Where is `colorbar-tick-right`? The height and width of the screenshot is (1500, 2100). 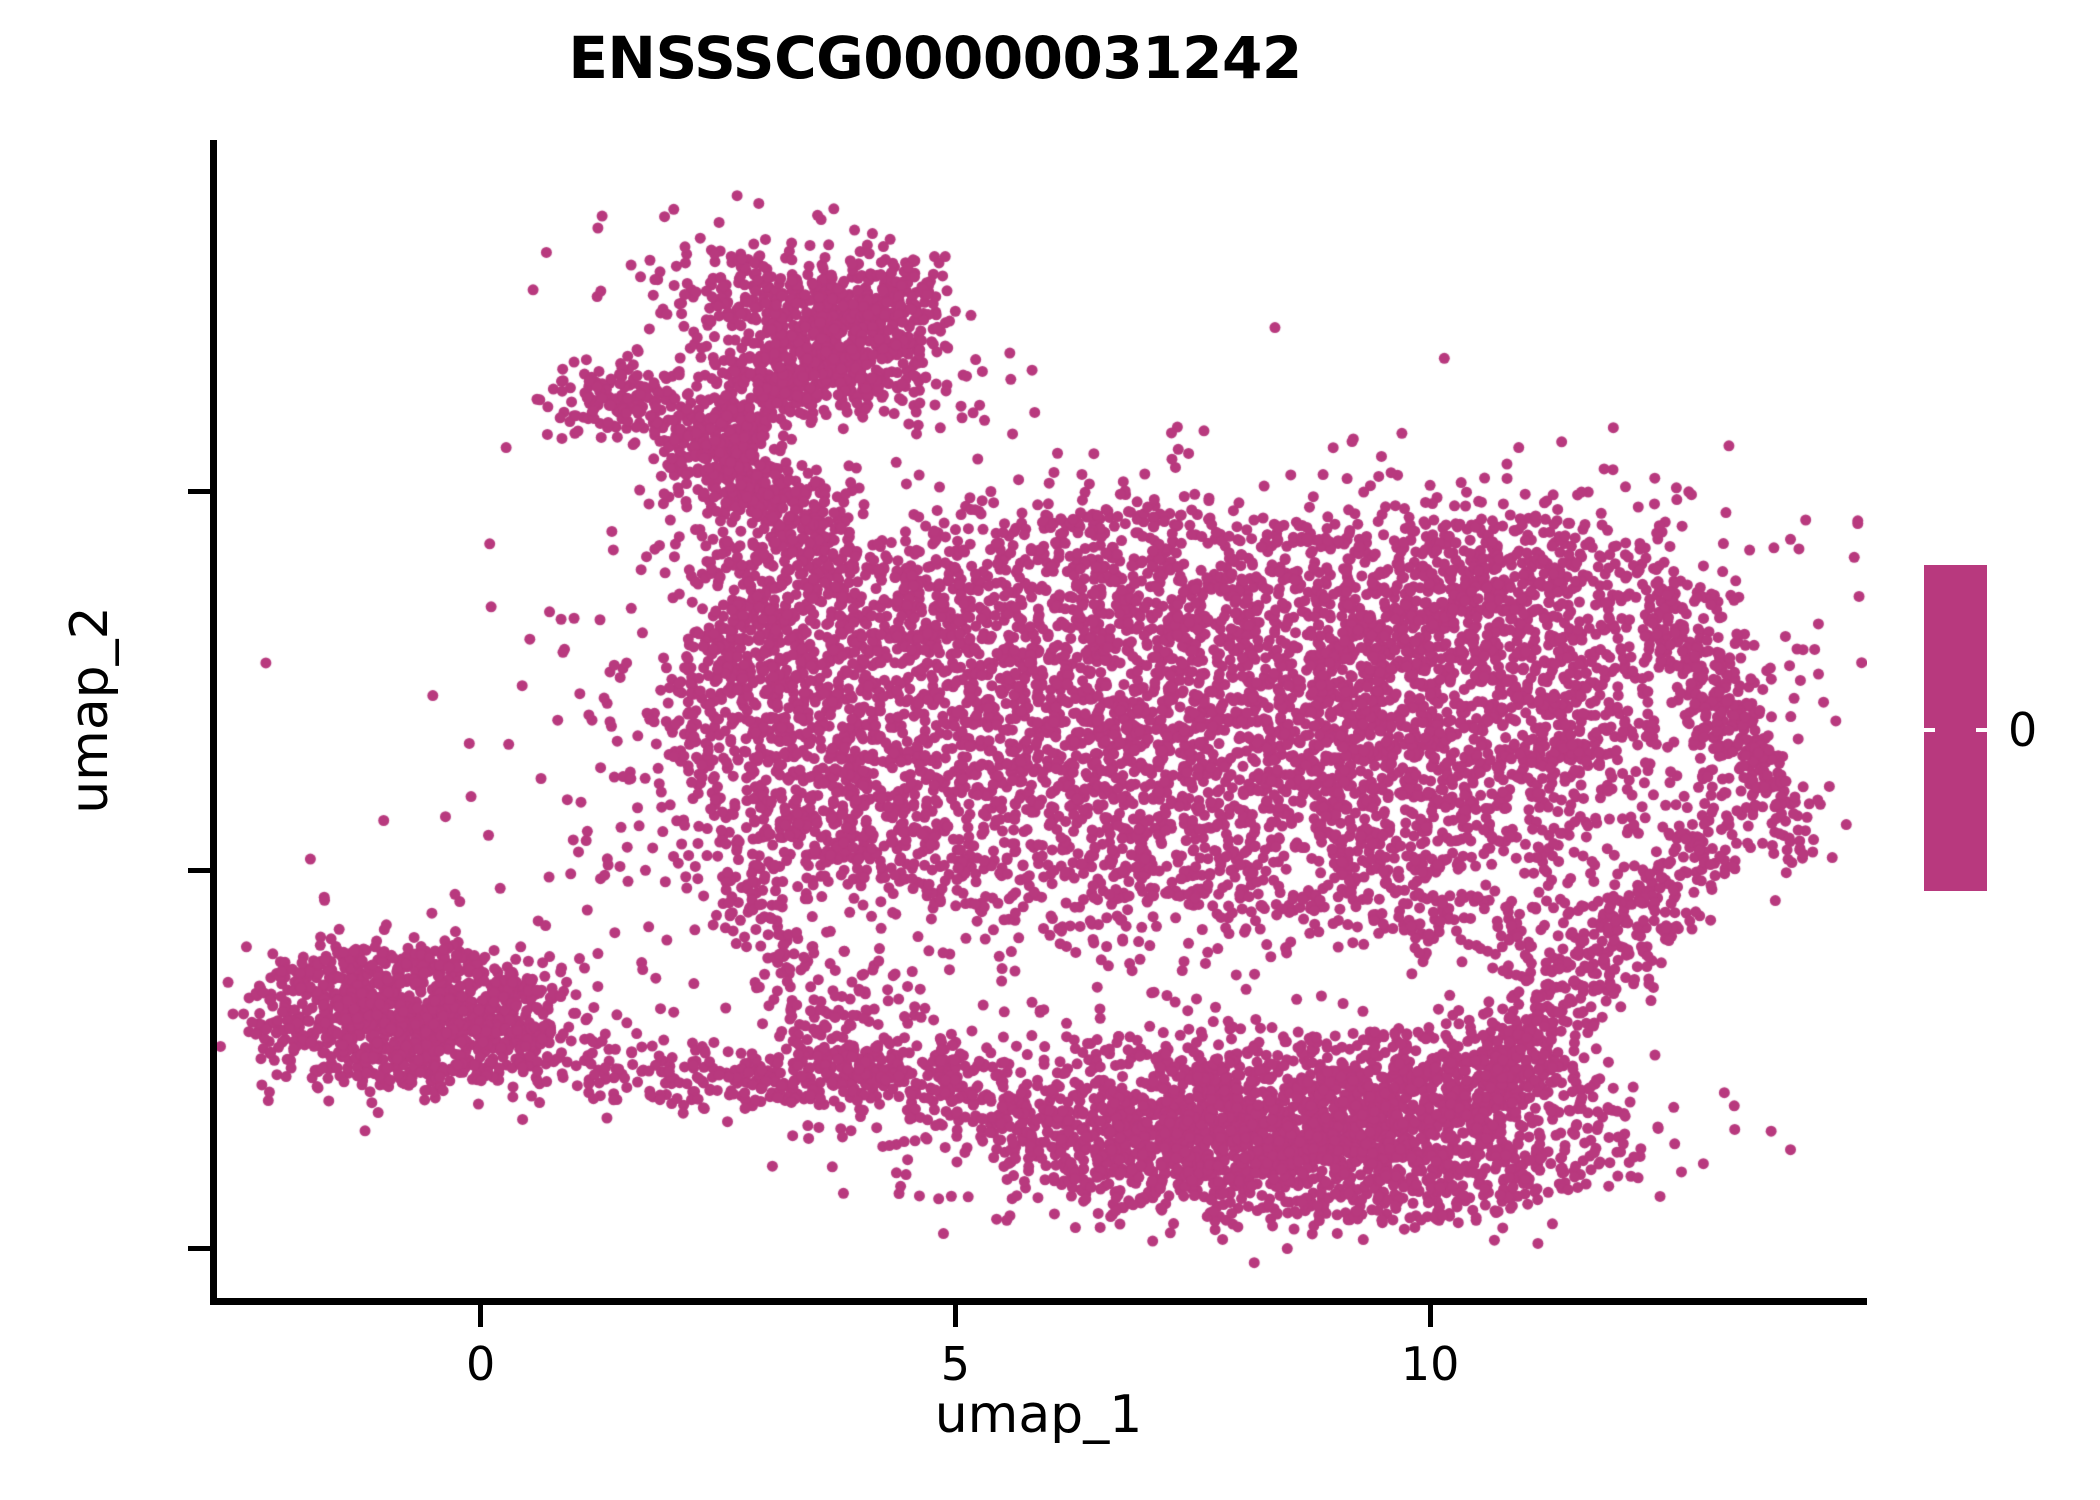
colorbar-tick-right is located at coordinates (1981, 730).